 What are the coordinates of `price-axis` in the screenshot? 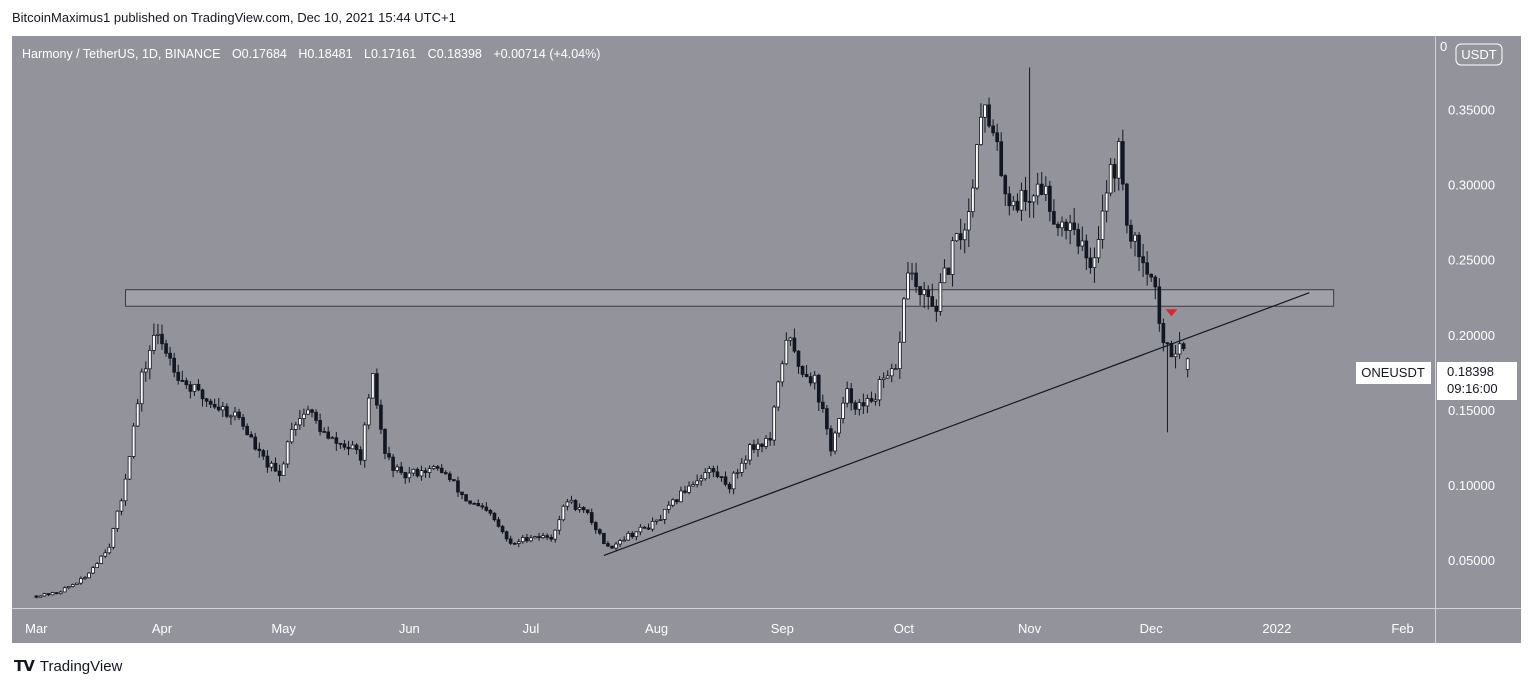 It's located at (1478, 322).